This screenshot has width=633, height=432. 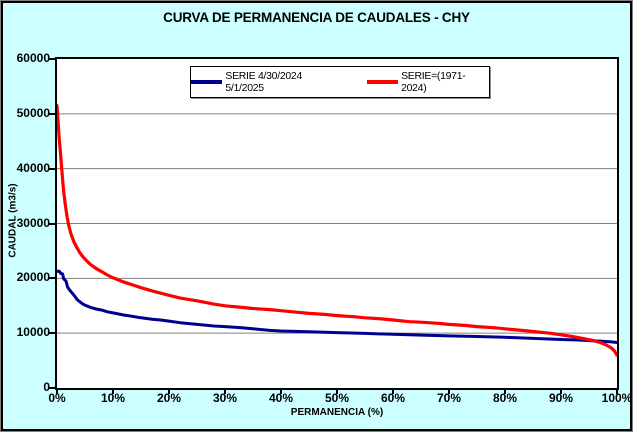 I want to click on x-tick-label: 10%, so click(x=113, y=398).